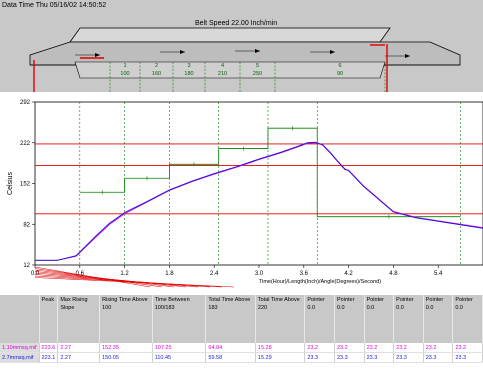 Image resolution: width=483 pixels, height=377 pixels. What do you see at coordinates (124, 274) in the screenshot?
I see `x-tick-label-2: 1.2` at bounding box center [124, 274].